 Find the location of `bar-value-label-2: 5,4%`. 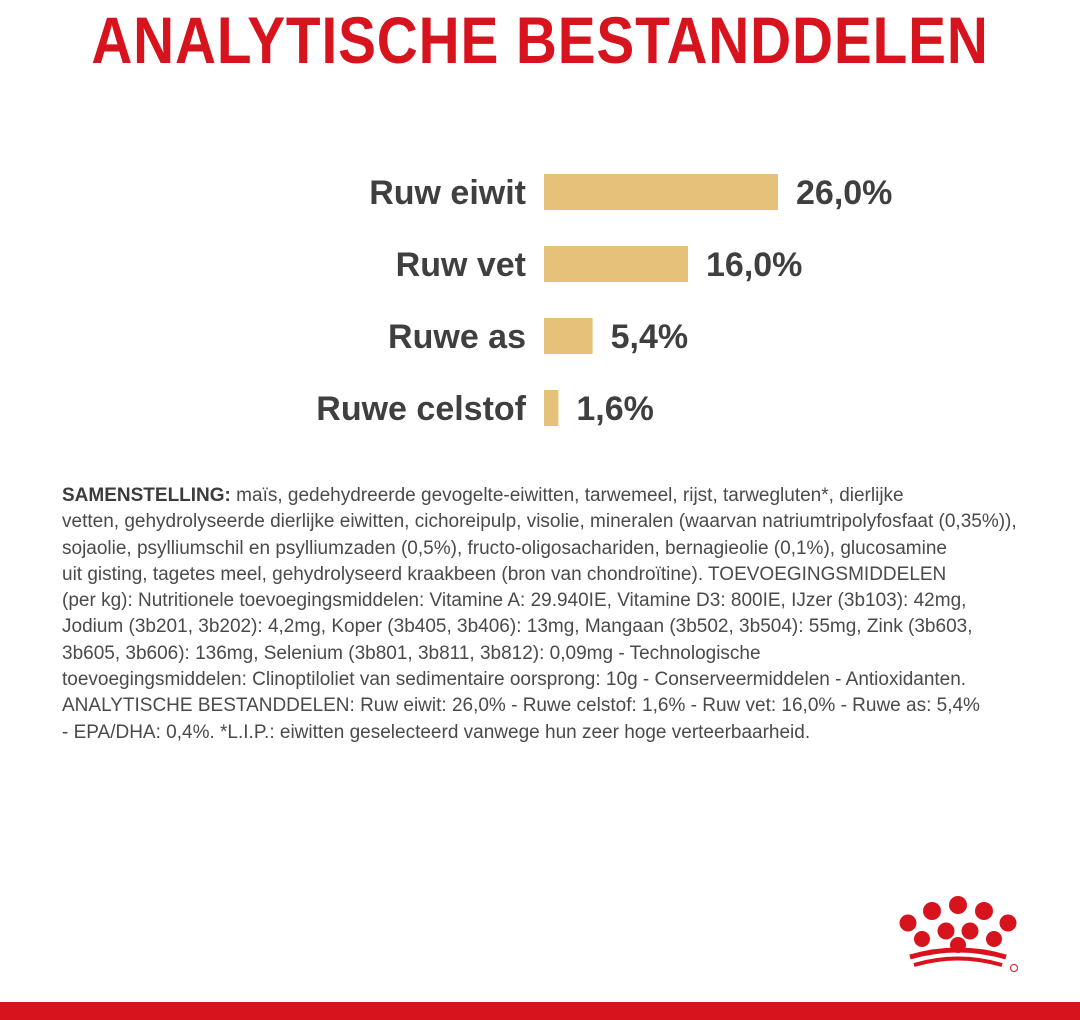

bar-value-label-2: 5,4% is located at coordinates (650, 337).